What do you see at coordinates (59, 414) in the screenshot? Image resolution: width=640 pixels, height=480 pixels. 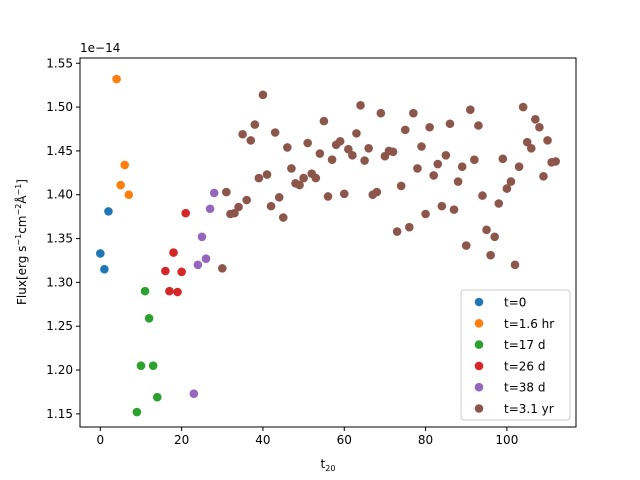 I see `y-tick-label: 1.15` at bounding box center [59, 414].